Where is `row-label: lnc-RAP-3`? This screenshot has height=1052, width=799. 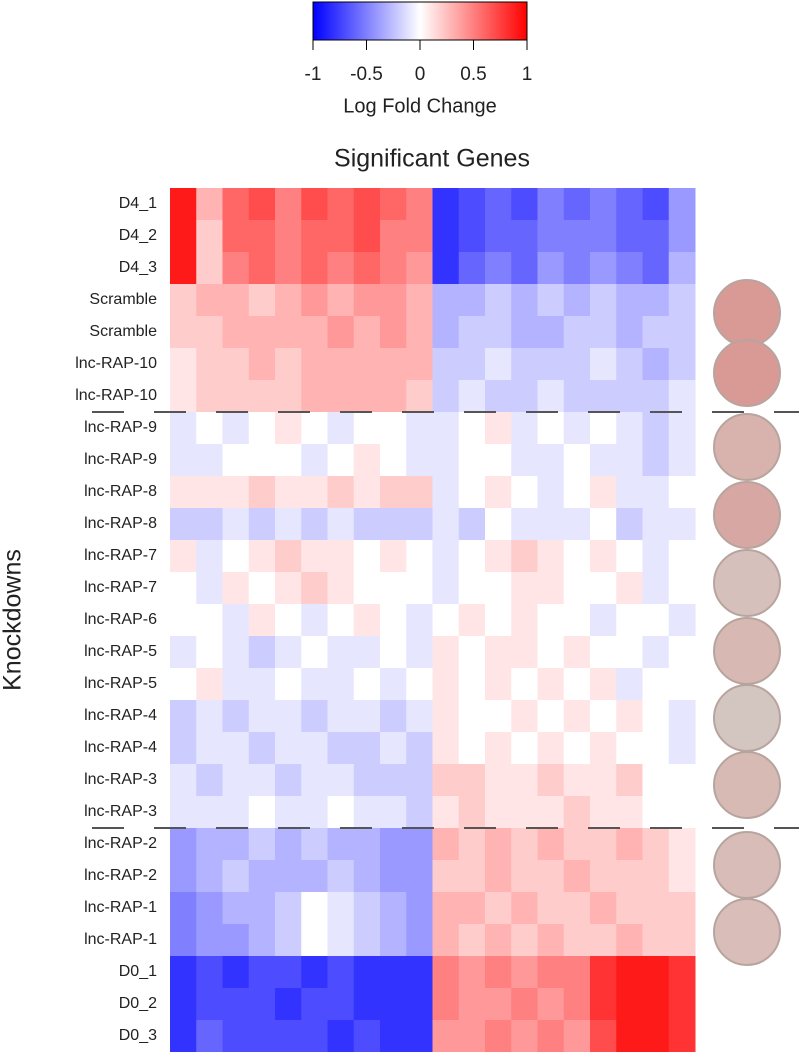
row-label: lnc-RAP-3 is located at coordinates (120, 779).